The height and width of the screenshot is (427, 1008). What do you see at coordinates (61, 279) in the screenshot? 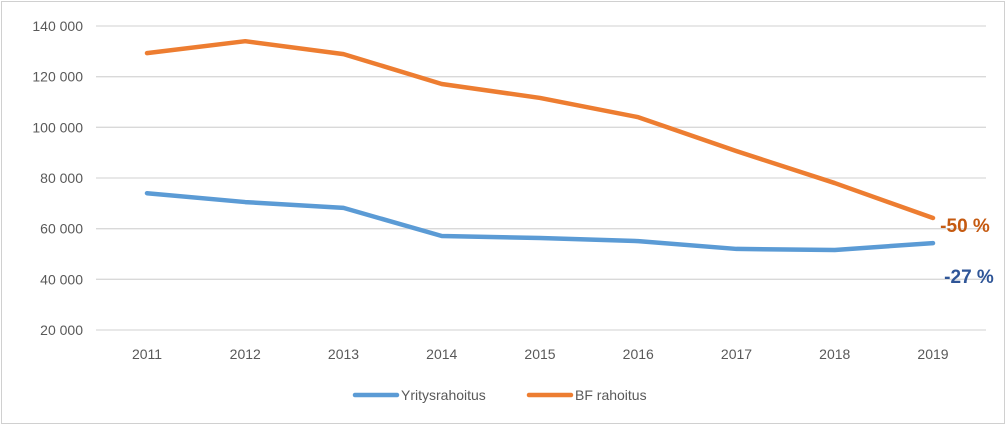
I see `y-tick-label: 40 000` at bounding box center [61, 279].